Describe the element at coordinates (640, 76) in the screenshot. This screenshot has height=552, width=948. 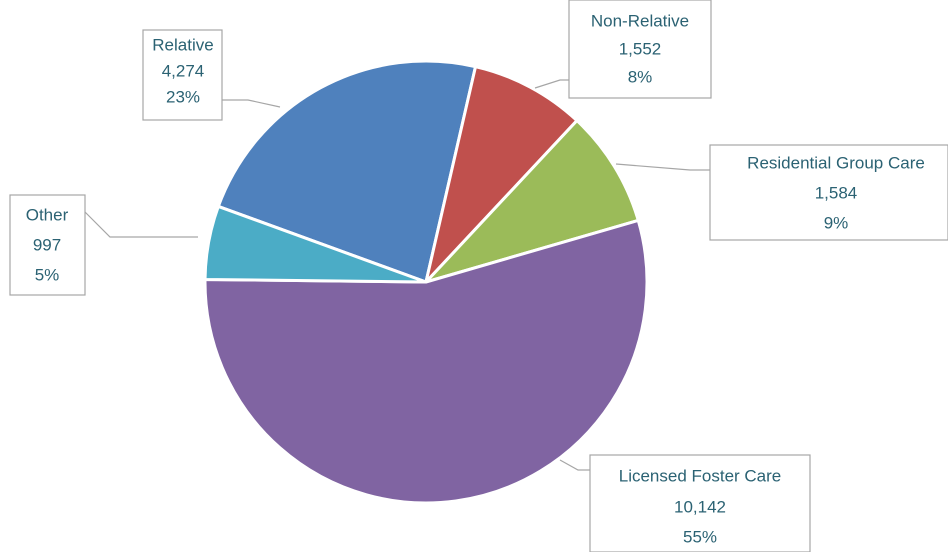
I see `percent-label: 8%` at that location.